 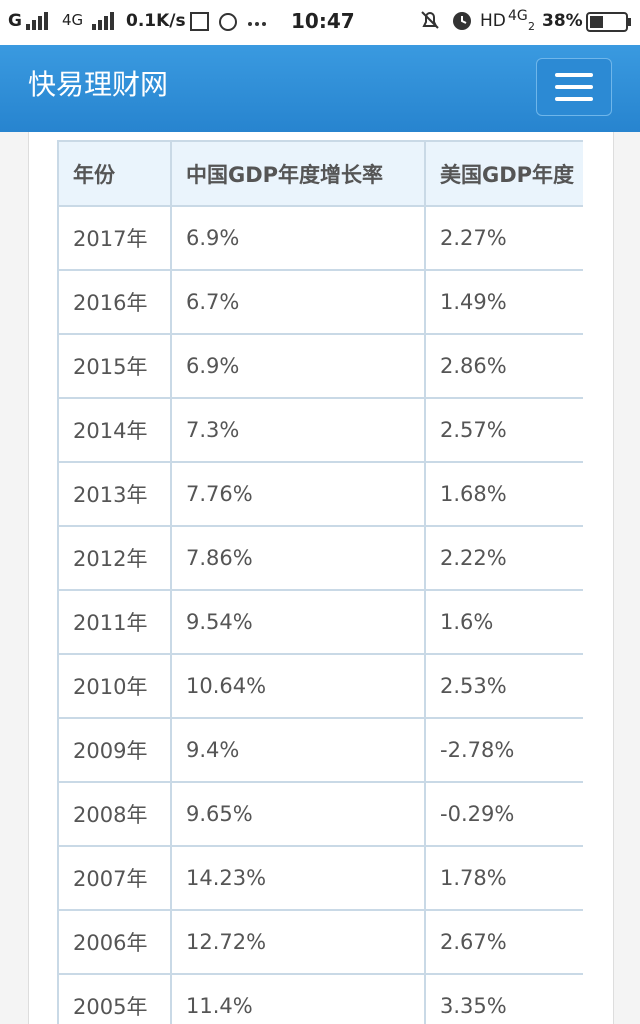 I want to click on table-cell: 10.64%, so click(x=298, y=686).